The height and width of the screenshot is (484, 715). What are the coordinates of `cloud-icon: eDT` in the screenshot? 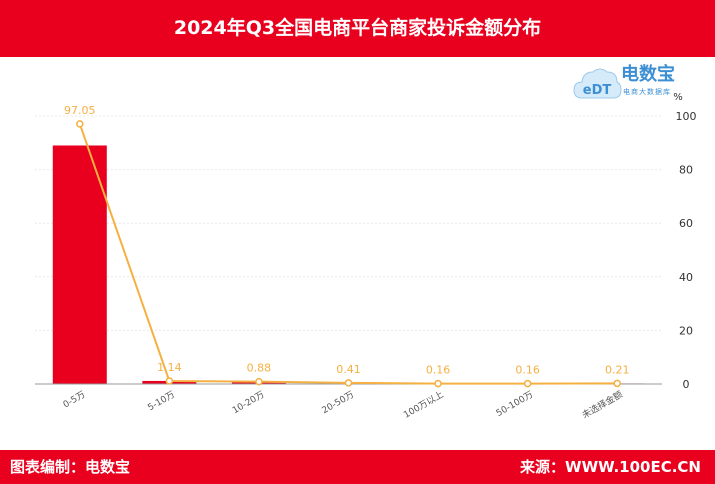 It's located at (597, 83).